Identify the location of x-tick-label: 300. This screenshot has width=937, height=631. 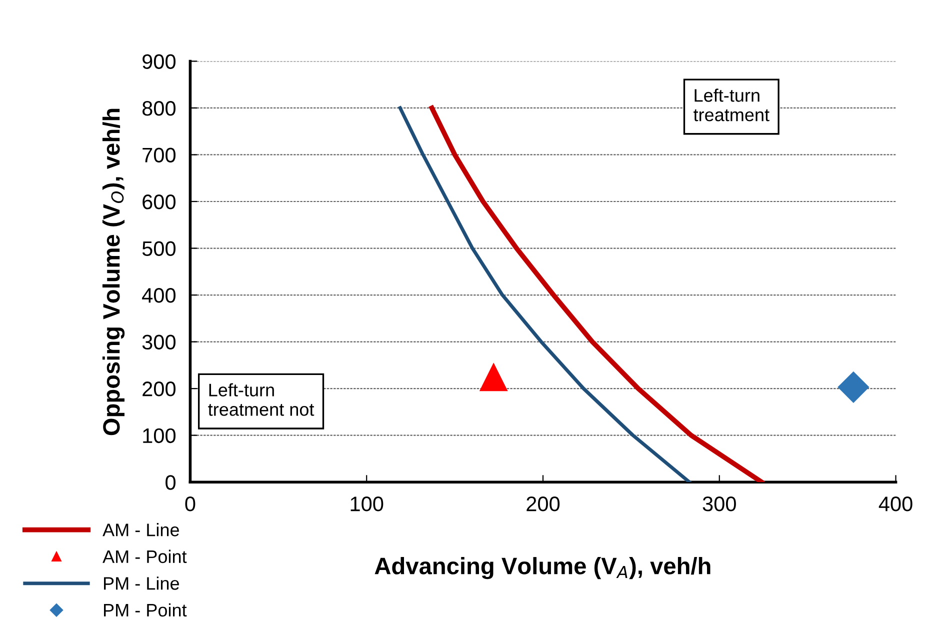
(719, 504).